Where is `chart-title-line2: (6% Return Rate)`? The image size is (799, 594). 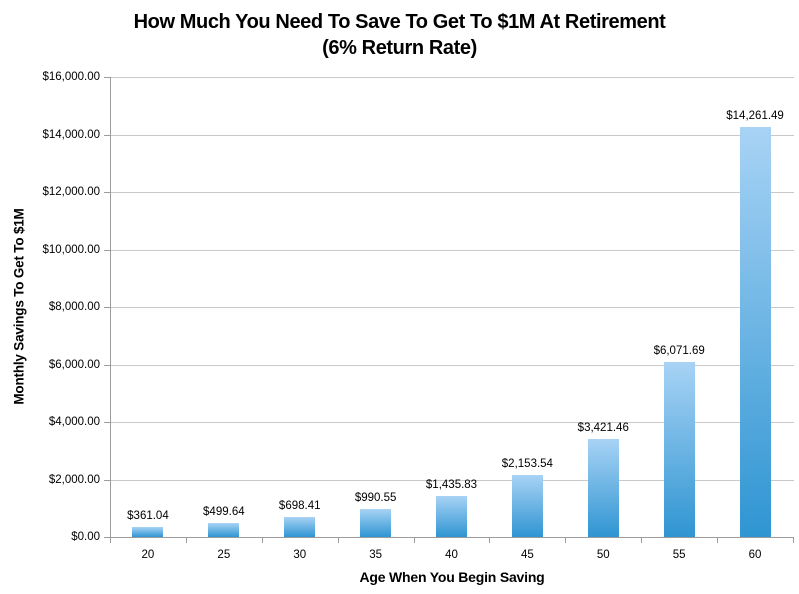
chart-title-line2: (6% Return Rate) is located at coordinates (399, 48).